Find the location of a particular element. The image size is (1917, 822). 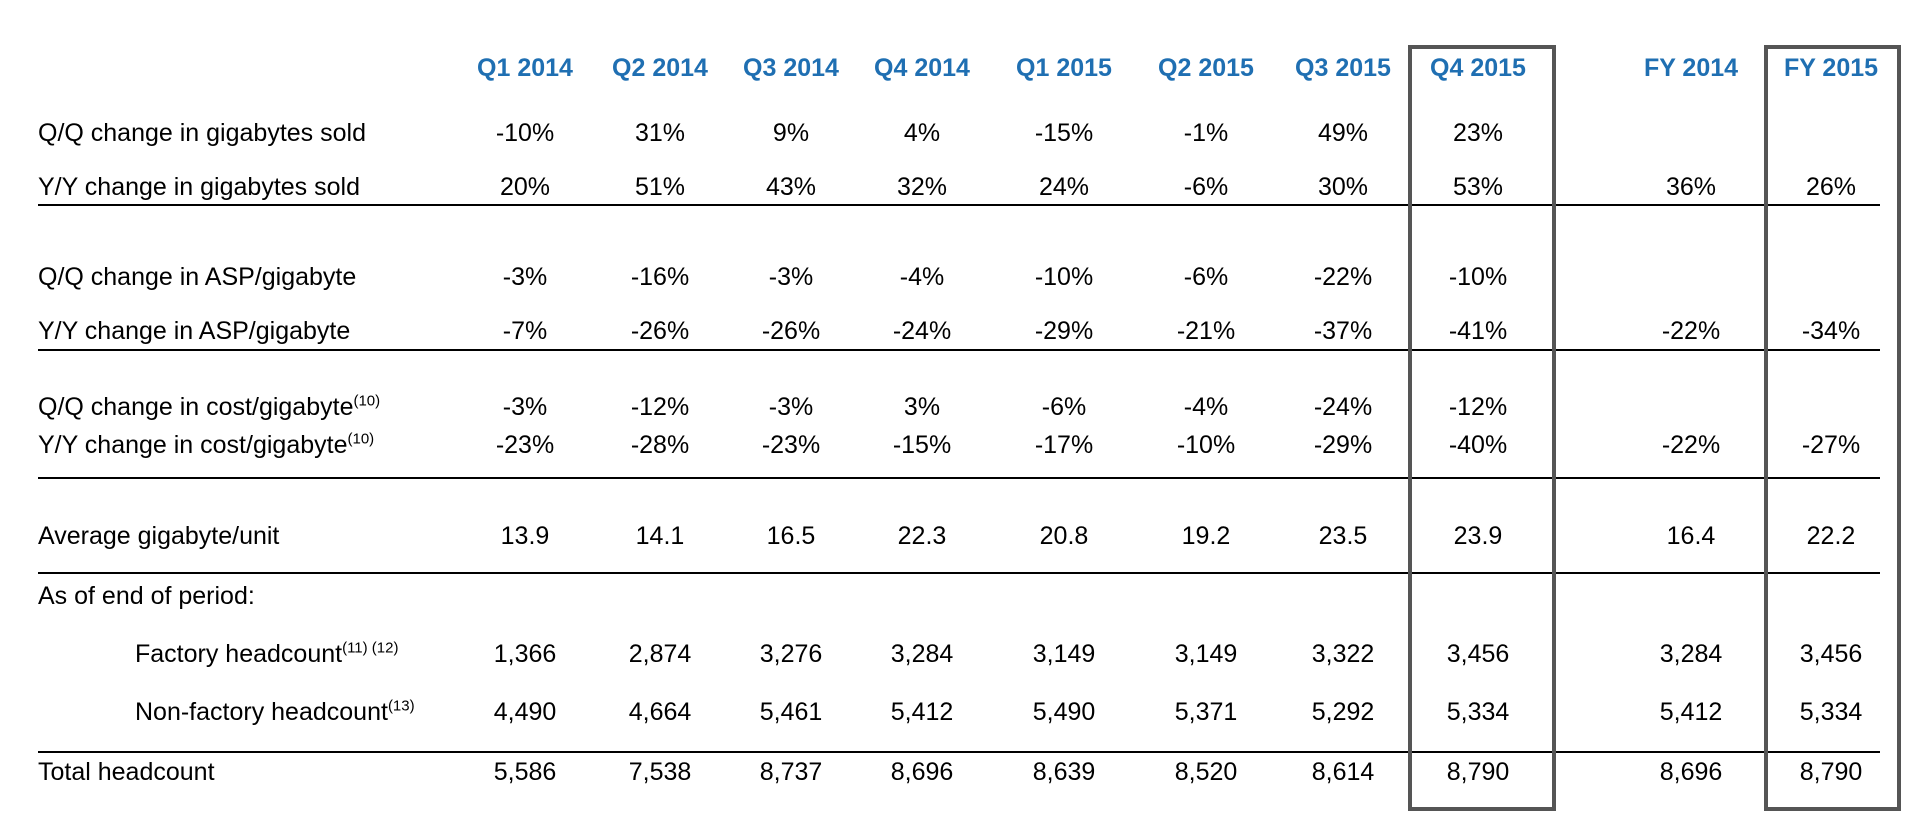

table-cell: 23.5 is located at coordinates (1343, 536).